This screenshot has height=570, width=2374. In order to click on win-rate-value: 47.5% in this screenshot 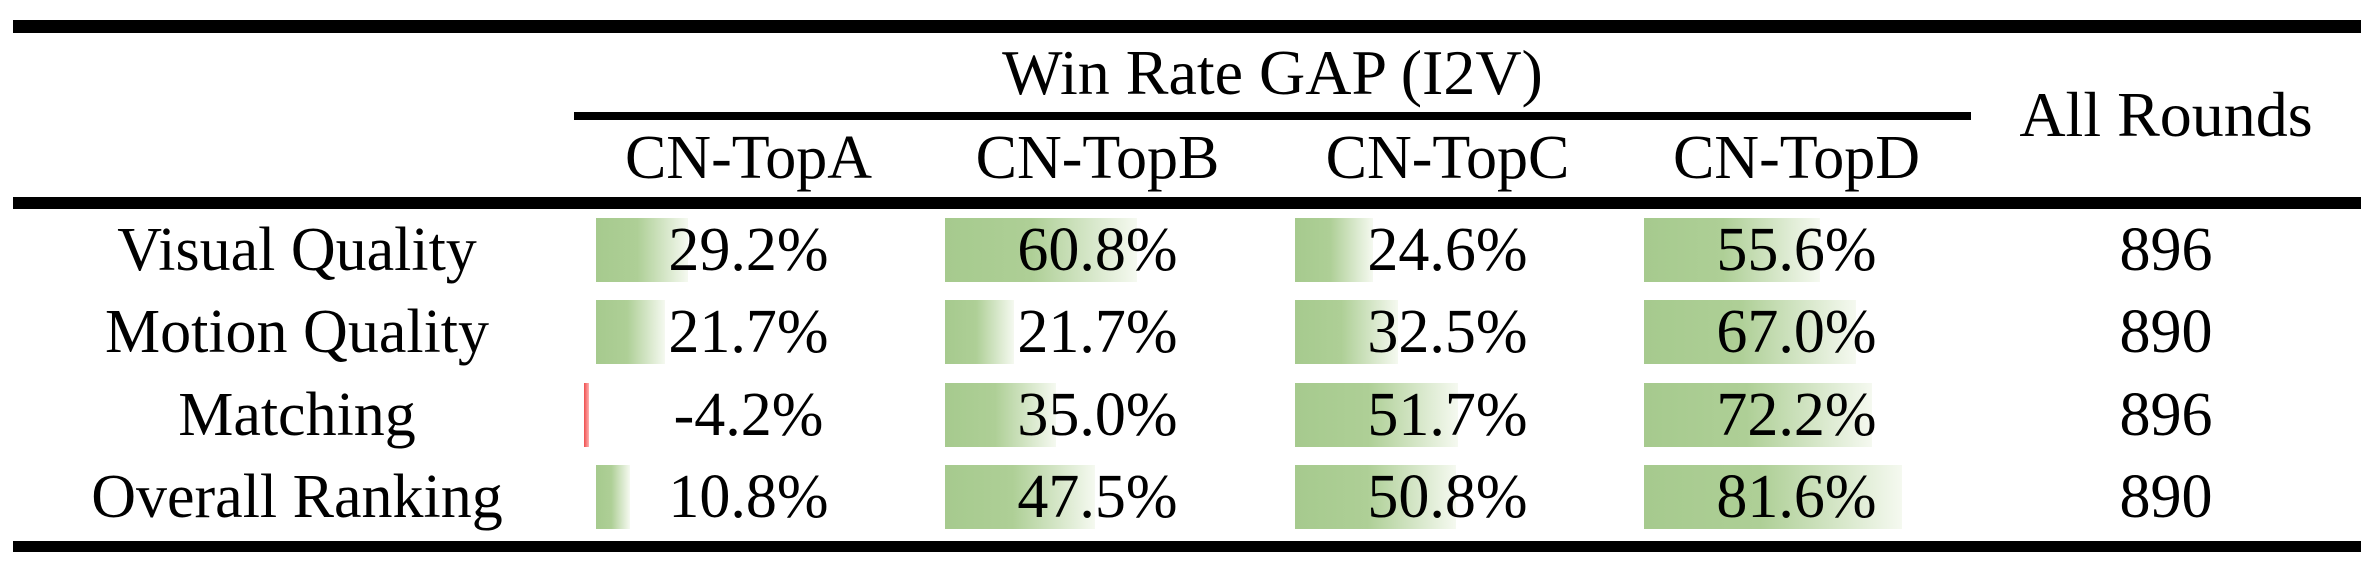, I will do `click(1097, 496)`.